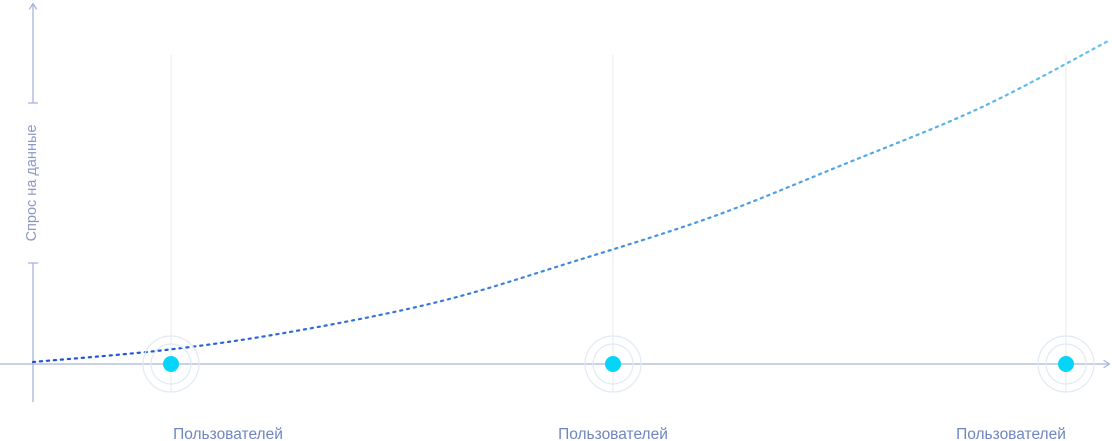 This screenshot has height=441, width=1112. What do you see at coordinates (33, 6) in the screenshot?
I see `y-axis-arrow` at bounding box center [33, 6].